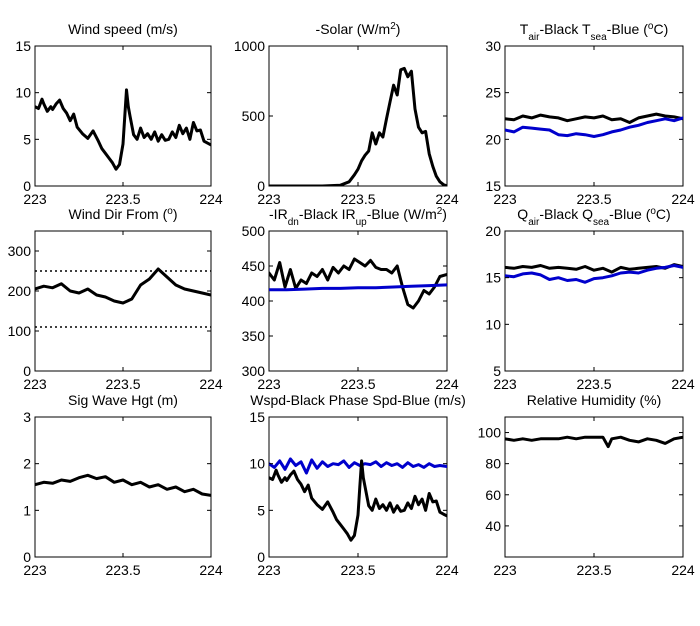 This screenshot has height=626, width=700. I want to click on y-tick-label: 25, so click(493, 93).